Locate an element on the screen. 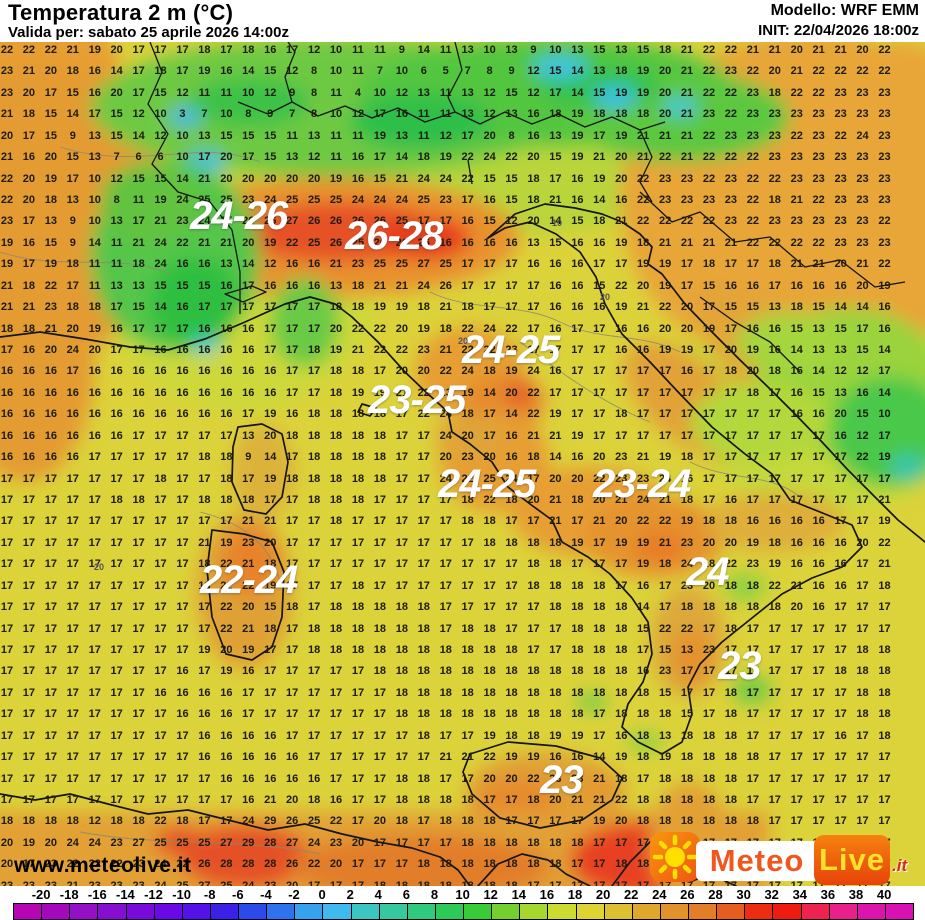 This screenshot has width=925, height=920. temp-value: 9 is located at coordinates (72, 242).